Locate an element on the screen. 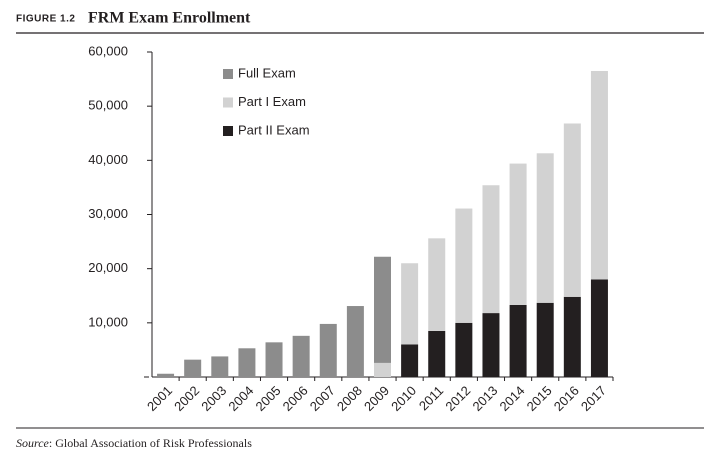  x-tick-label: 2013 is located at coordinates (484, 398).